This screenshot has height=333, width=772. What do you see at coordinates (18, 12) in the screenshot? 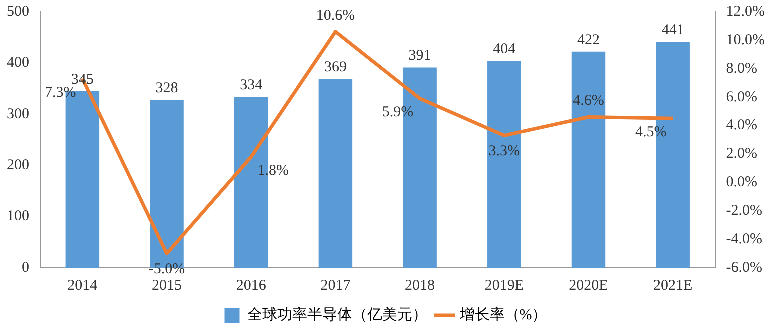
I see `y-tick-label: 500` at bounding box center [18, 12].